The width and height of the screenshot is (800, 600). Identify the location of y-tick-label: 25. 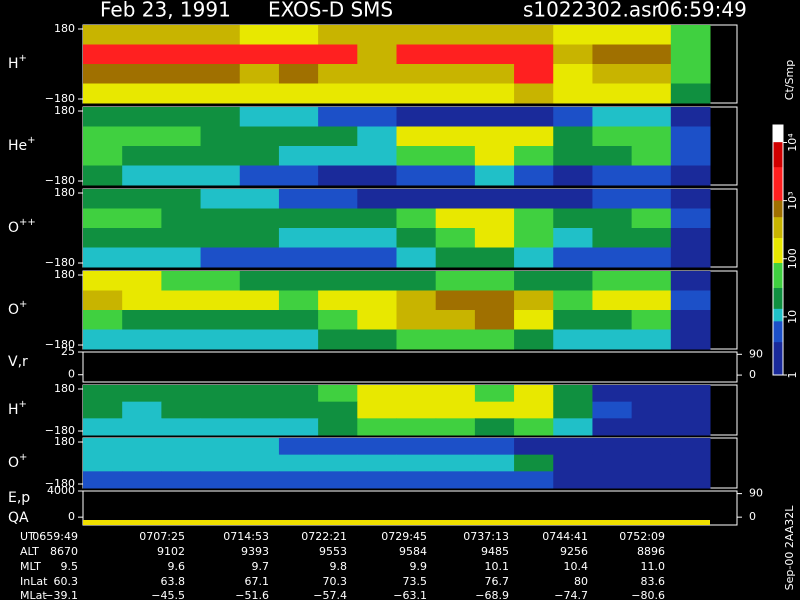
(68, 351).